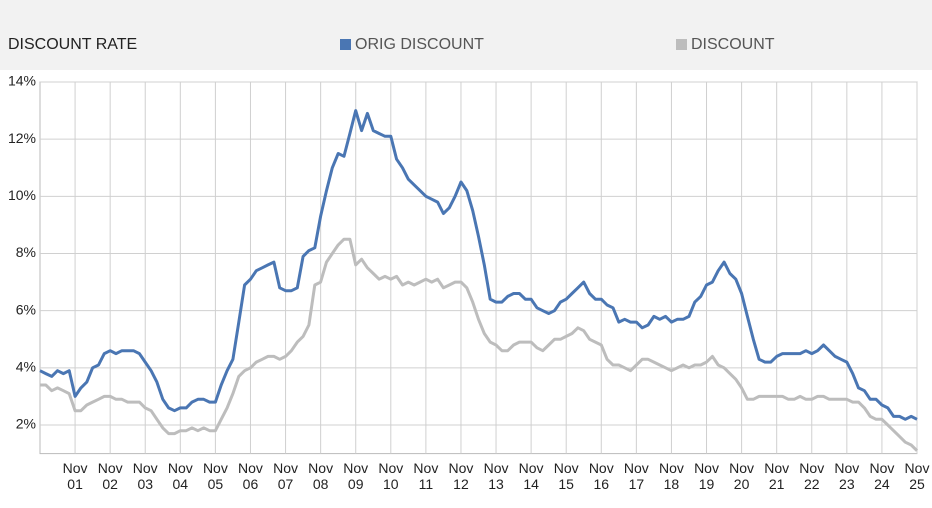 This screenshot has width=932, height=508. Describe the element at coordinates (22, 195) in the screenshot. I see `y-tick-label: 10%` at that location.